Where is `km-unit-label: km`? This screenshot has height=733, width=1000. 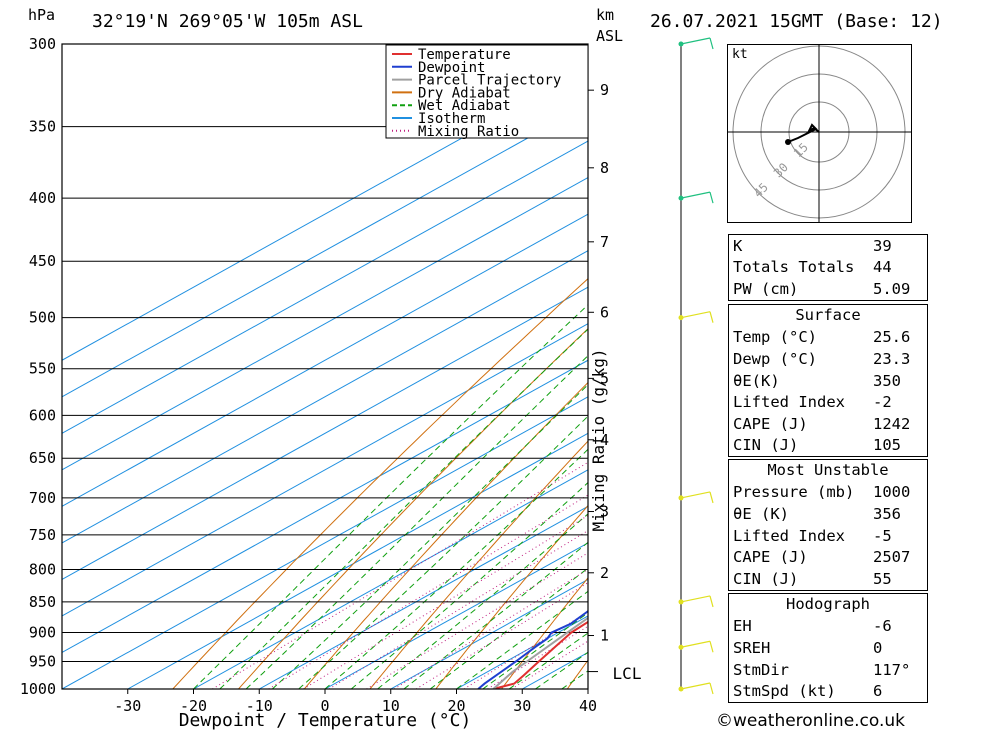
km-unit-label: km is located at coordinates (605, 15).